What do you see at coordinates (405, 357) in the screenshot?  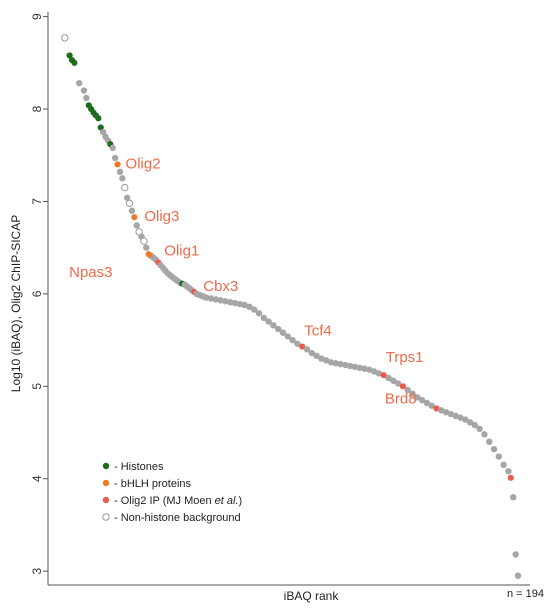 I see `annotation-trps1: Trps1` at bounding box center [405, 357].